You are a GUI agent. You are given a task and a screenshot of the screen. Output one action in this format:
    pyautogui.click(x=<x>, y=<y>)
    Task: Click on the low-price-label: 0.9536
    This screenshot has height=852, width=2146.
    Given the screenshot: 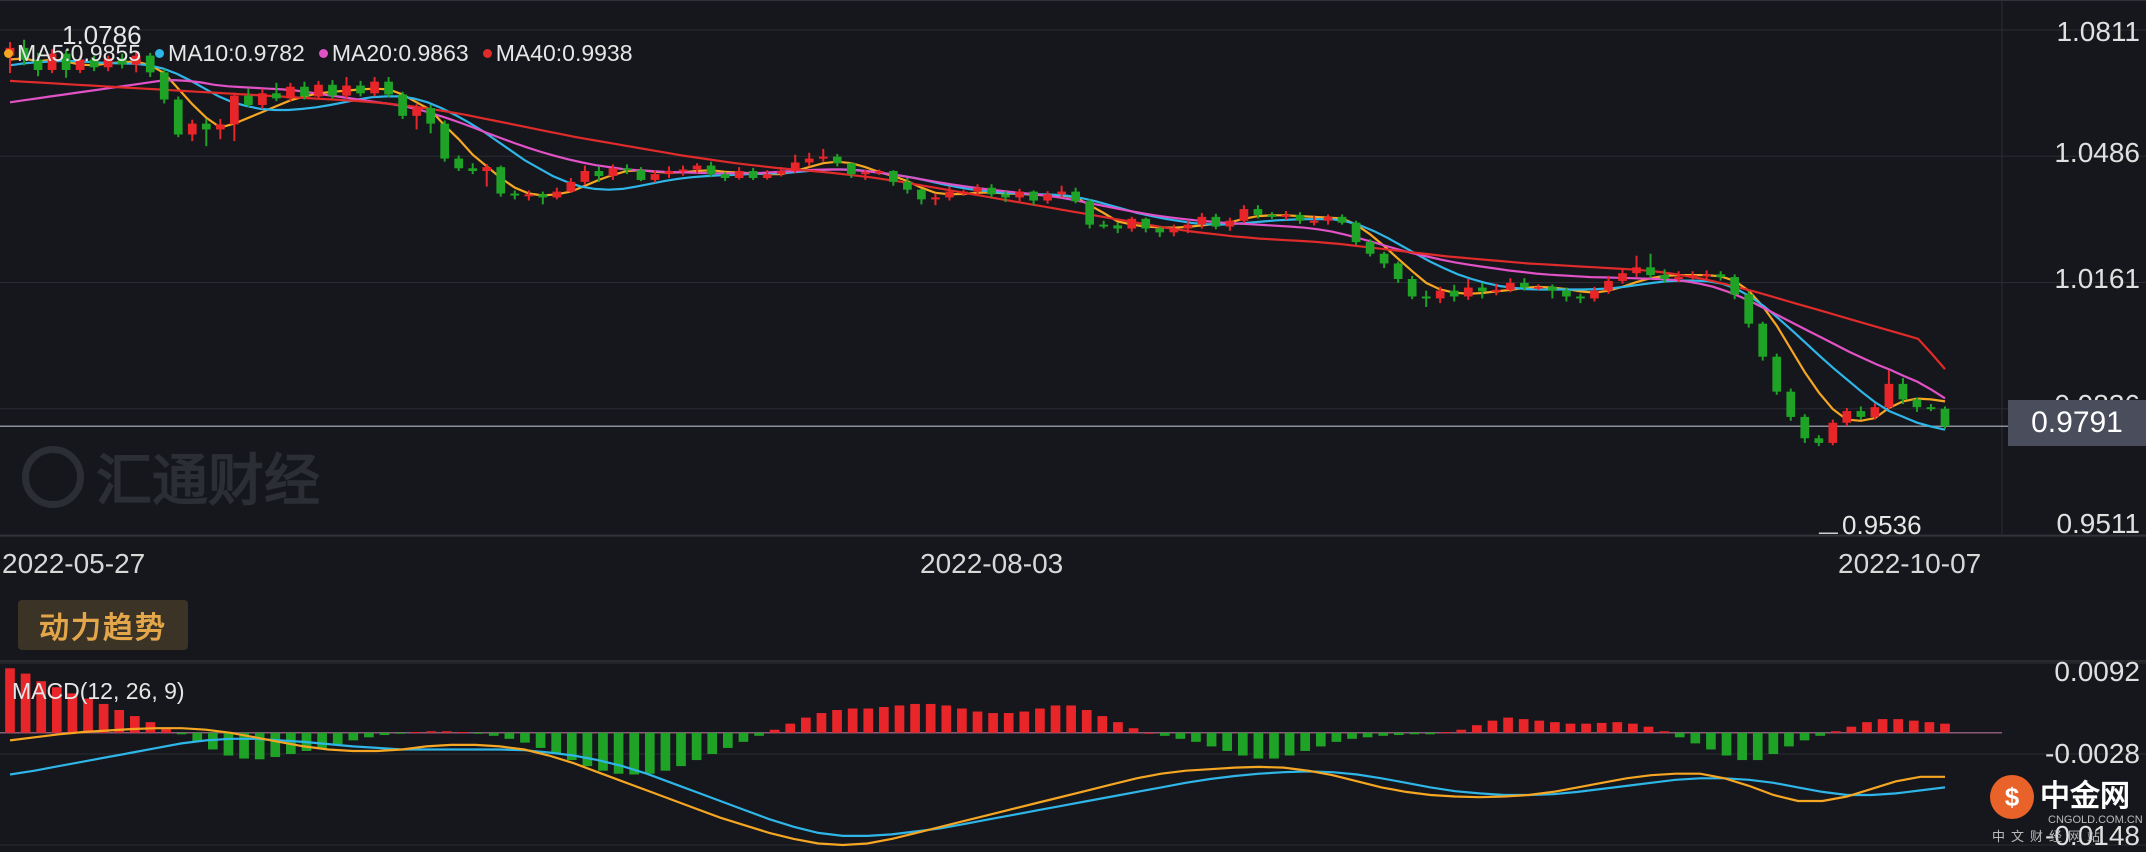 What is the action you would take?
    pyautogui.click(x=1882, y=525)
    